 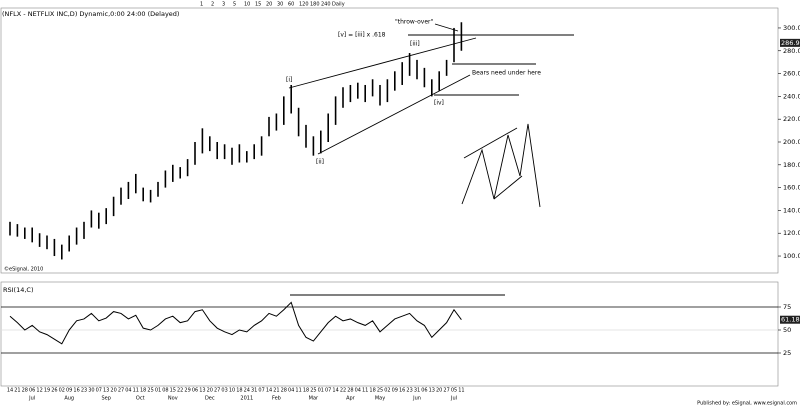 I want to click on y-tick-label: 25, so click(x=787, y=353).